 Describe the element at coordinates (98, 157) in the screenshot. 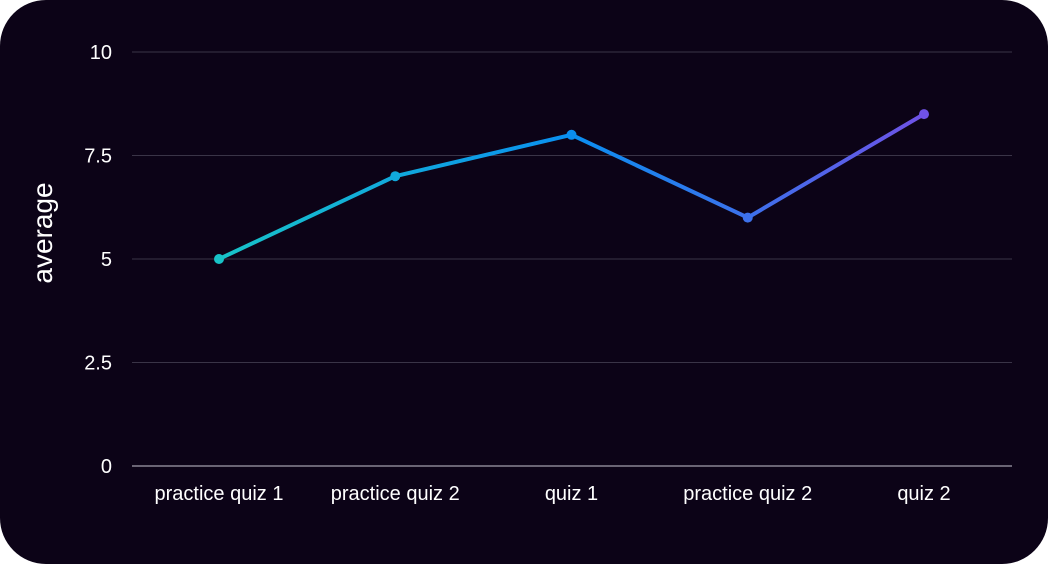

I see `y-tick-label: 7.5` at that location.